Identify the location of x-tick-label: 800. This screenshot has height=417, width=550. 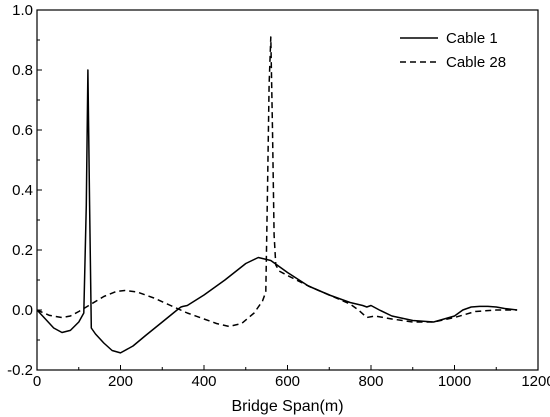
(370, 381).